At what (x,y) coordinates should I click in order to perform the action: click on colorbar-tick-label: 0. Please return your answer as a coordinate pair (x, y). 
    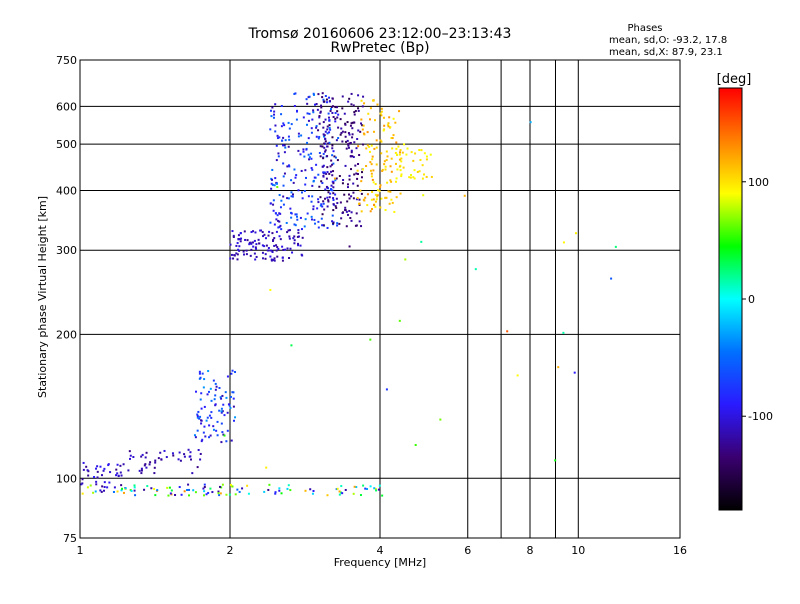
    Looking at the image, I should click on (751, 299).